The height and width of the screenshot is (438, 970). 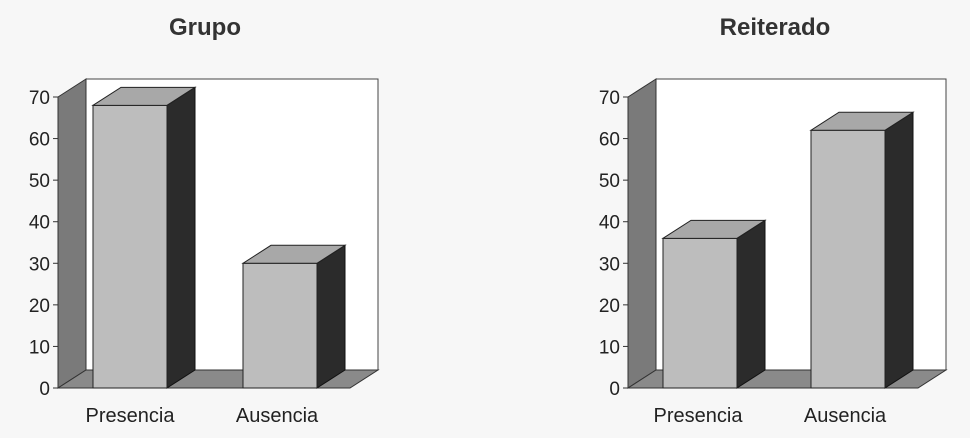 What do you see at coordinates (775, 27) in the screenshot?
I see `chart-title-reiterado: Reiterado` at bounding box center [775, 27].